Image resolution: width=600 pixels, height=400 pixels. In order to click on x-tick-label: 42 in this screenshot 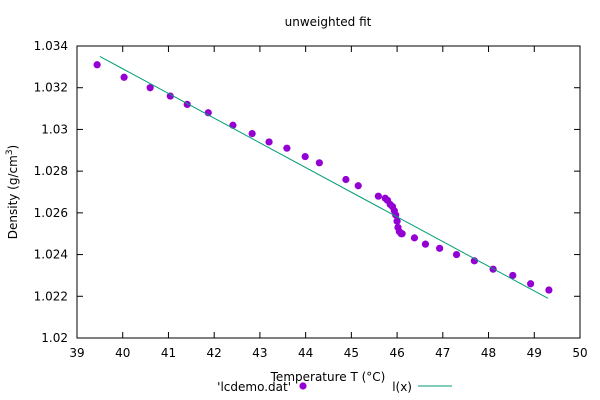, I will do `click(214, 353)`.